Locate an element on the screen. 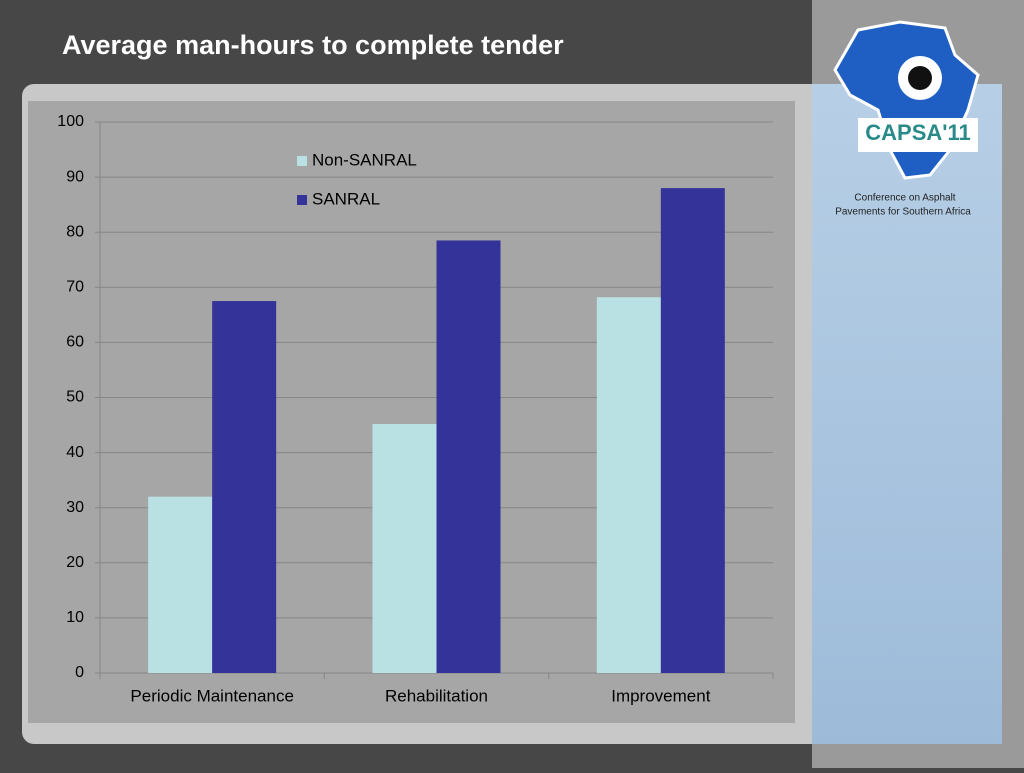 This screenshot has height=773, width=1024. y-tick-label: 40 is located at coordinates (75, 452).